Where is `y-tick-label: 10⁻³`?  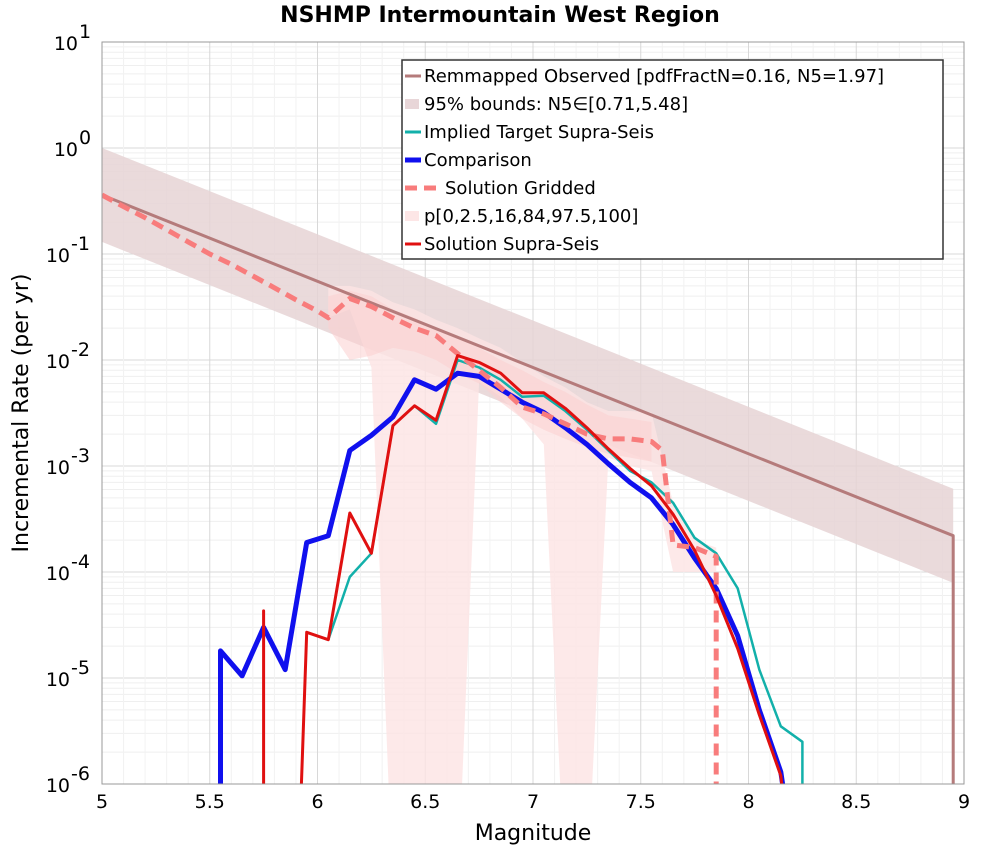 y-tick-label: 10⁻³ is located at coordinates (68, 462).